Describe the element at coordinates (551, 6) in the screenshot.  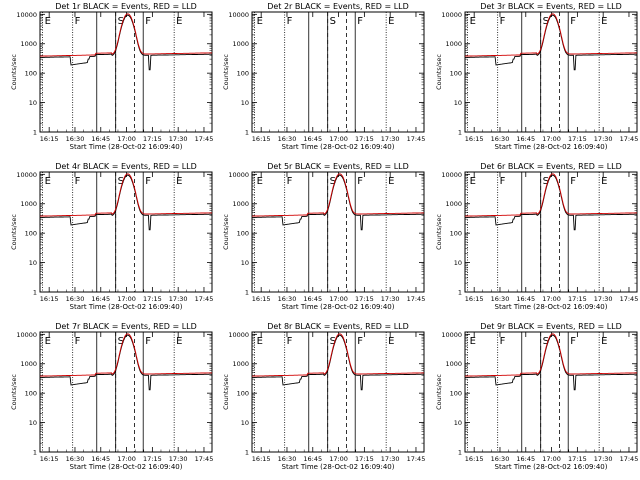
I see `panel-title: Det 3r BLACK = Events, RED = LLD` at that location.